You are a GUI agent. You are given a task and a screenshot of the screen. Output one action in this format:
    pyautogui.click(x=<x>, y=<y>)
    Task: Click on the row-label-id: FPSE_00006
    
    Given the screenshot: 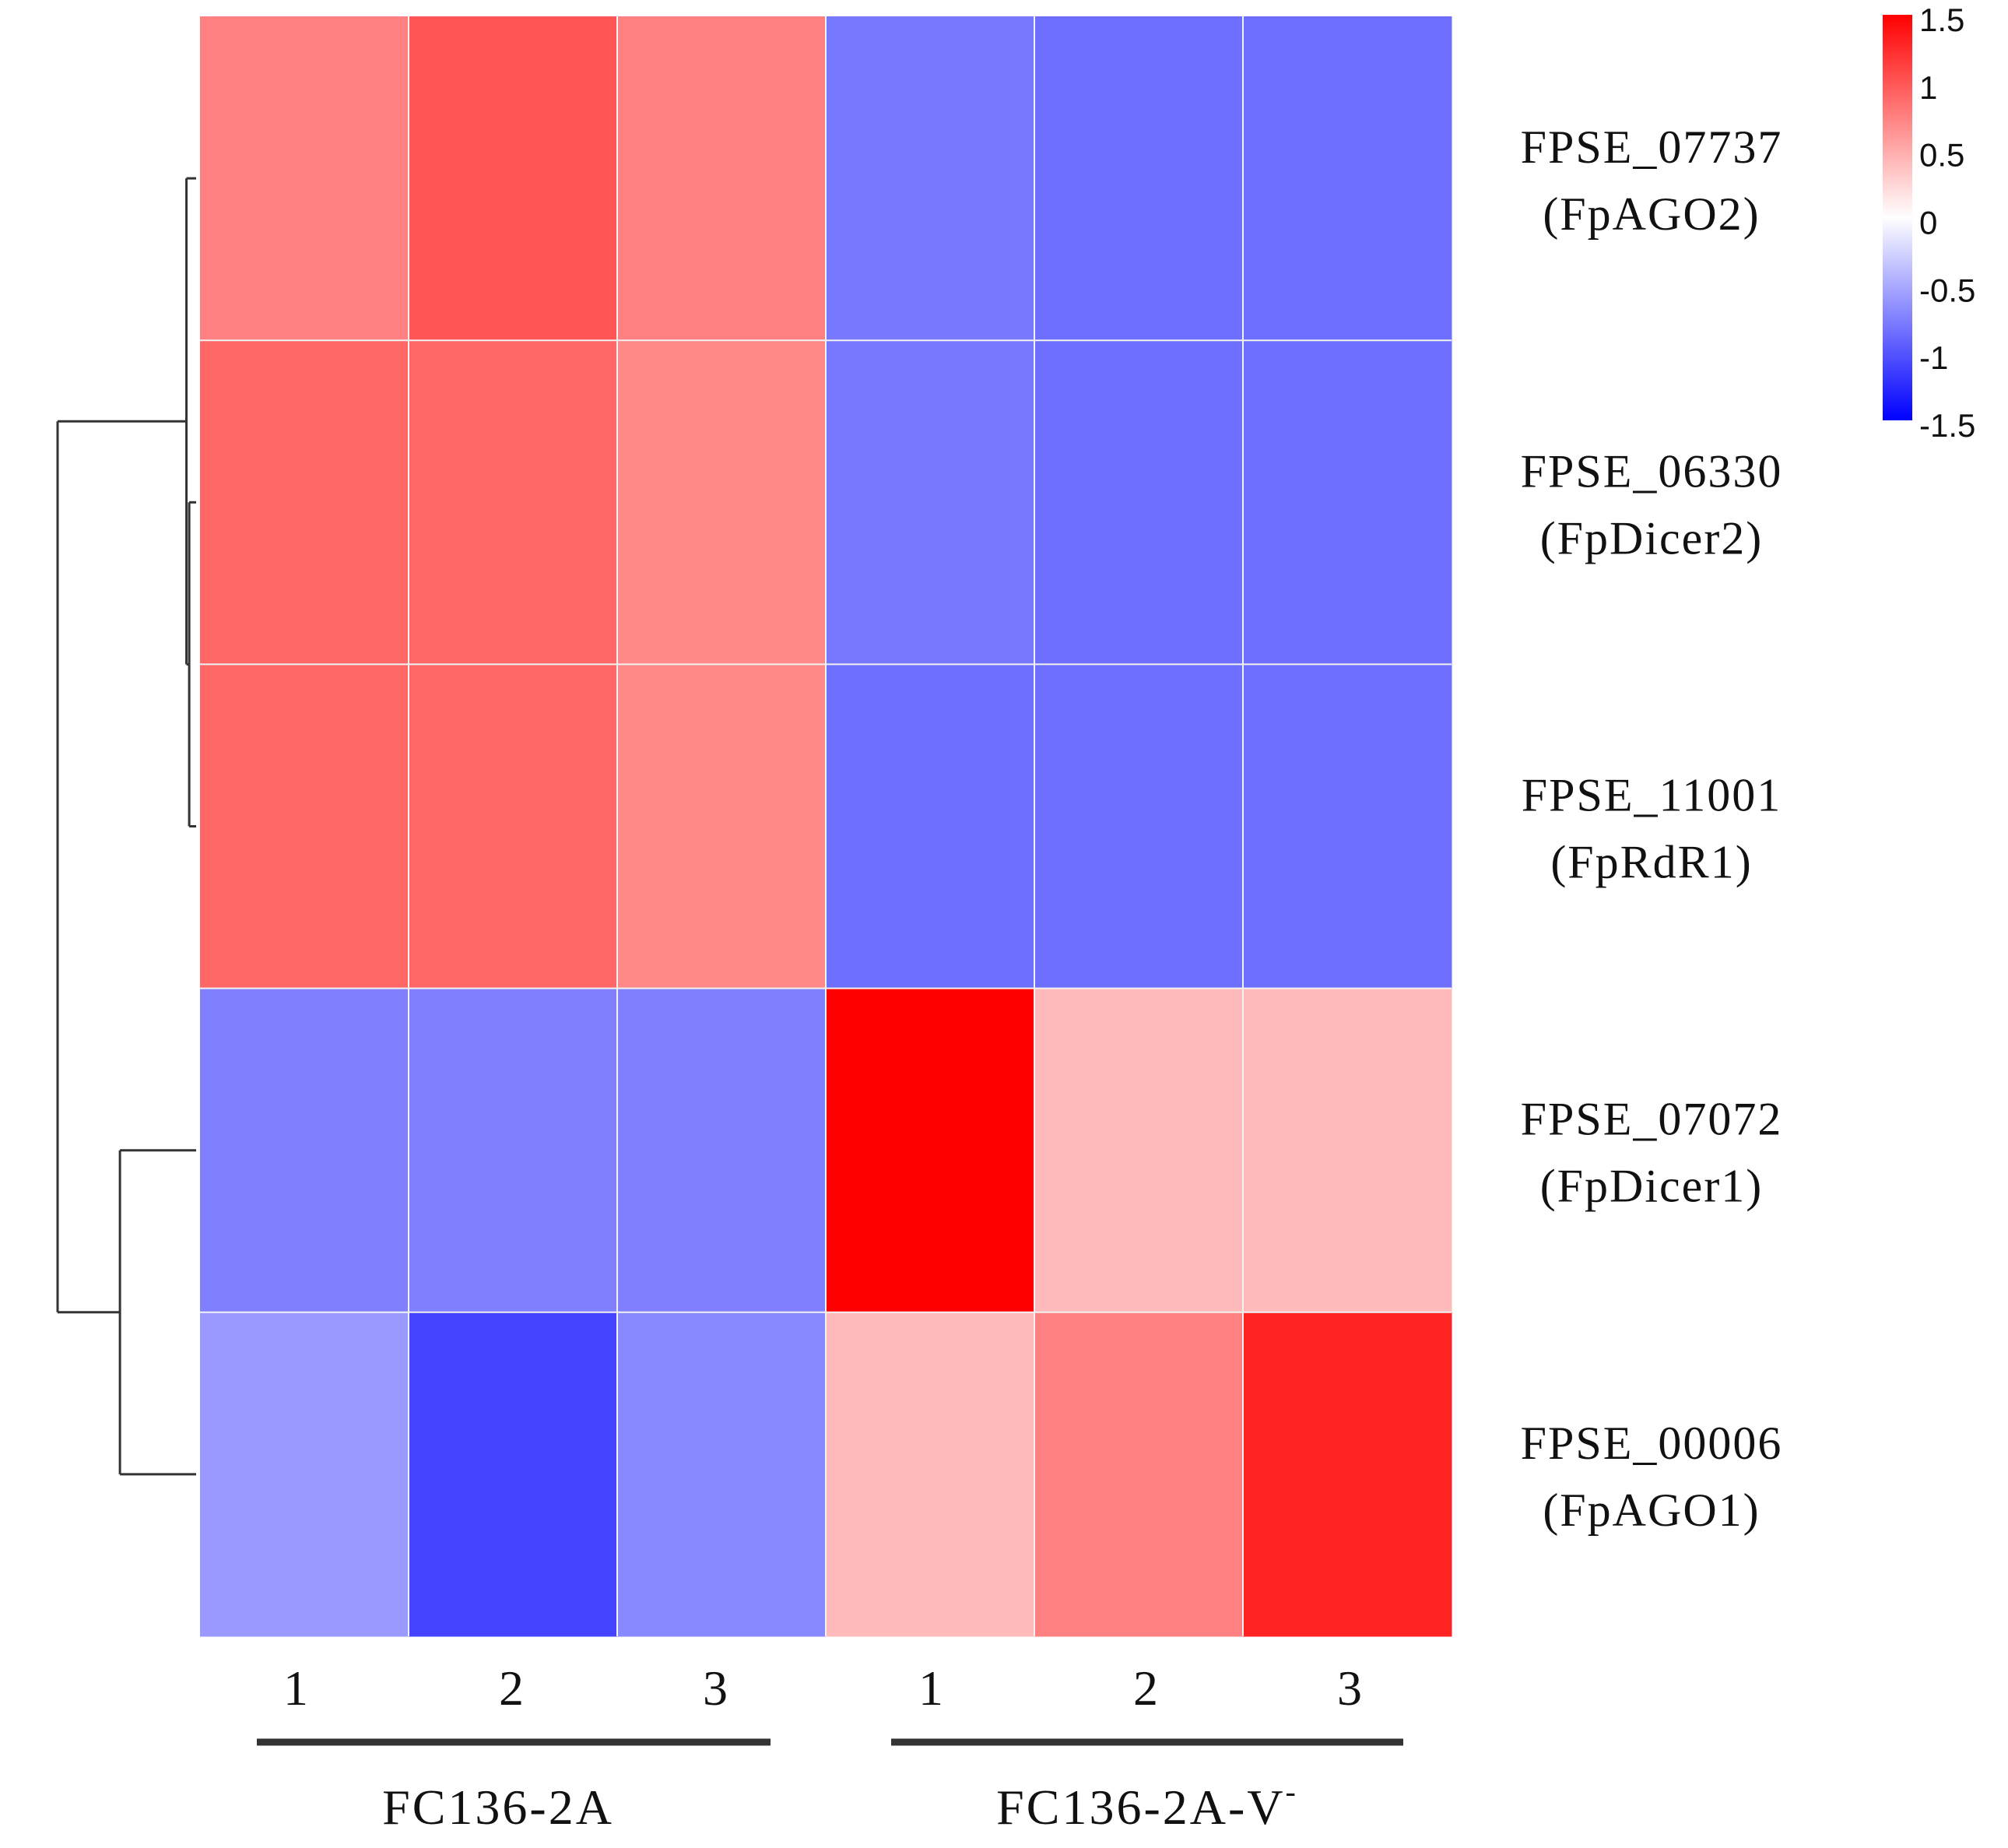 What is the action you would take?
    pyautogui.click(x=1652, y=1443)
    